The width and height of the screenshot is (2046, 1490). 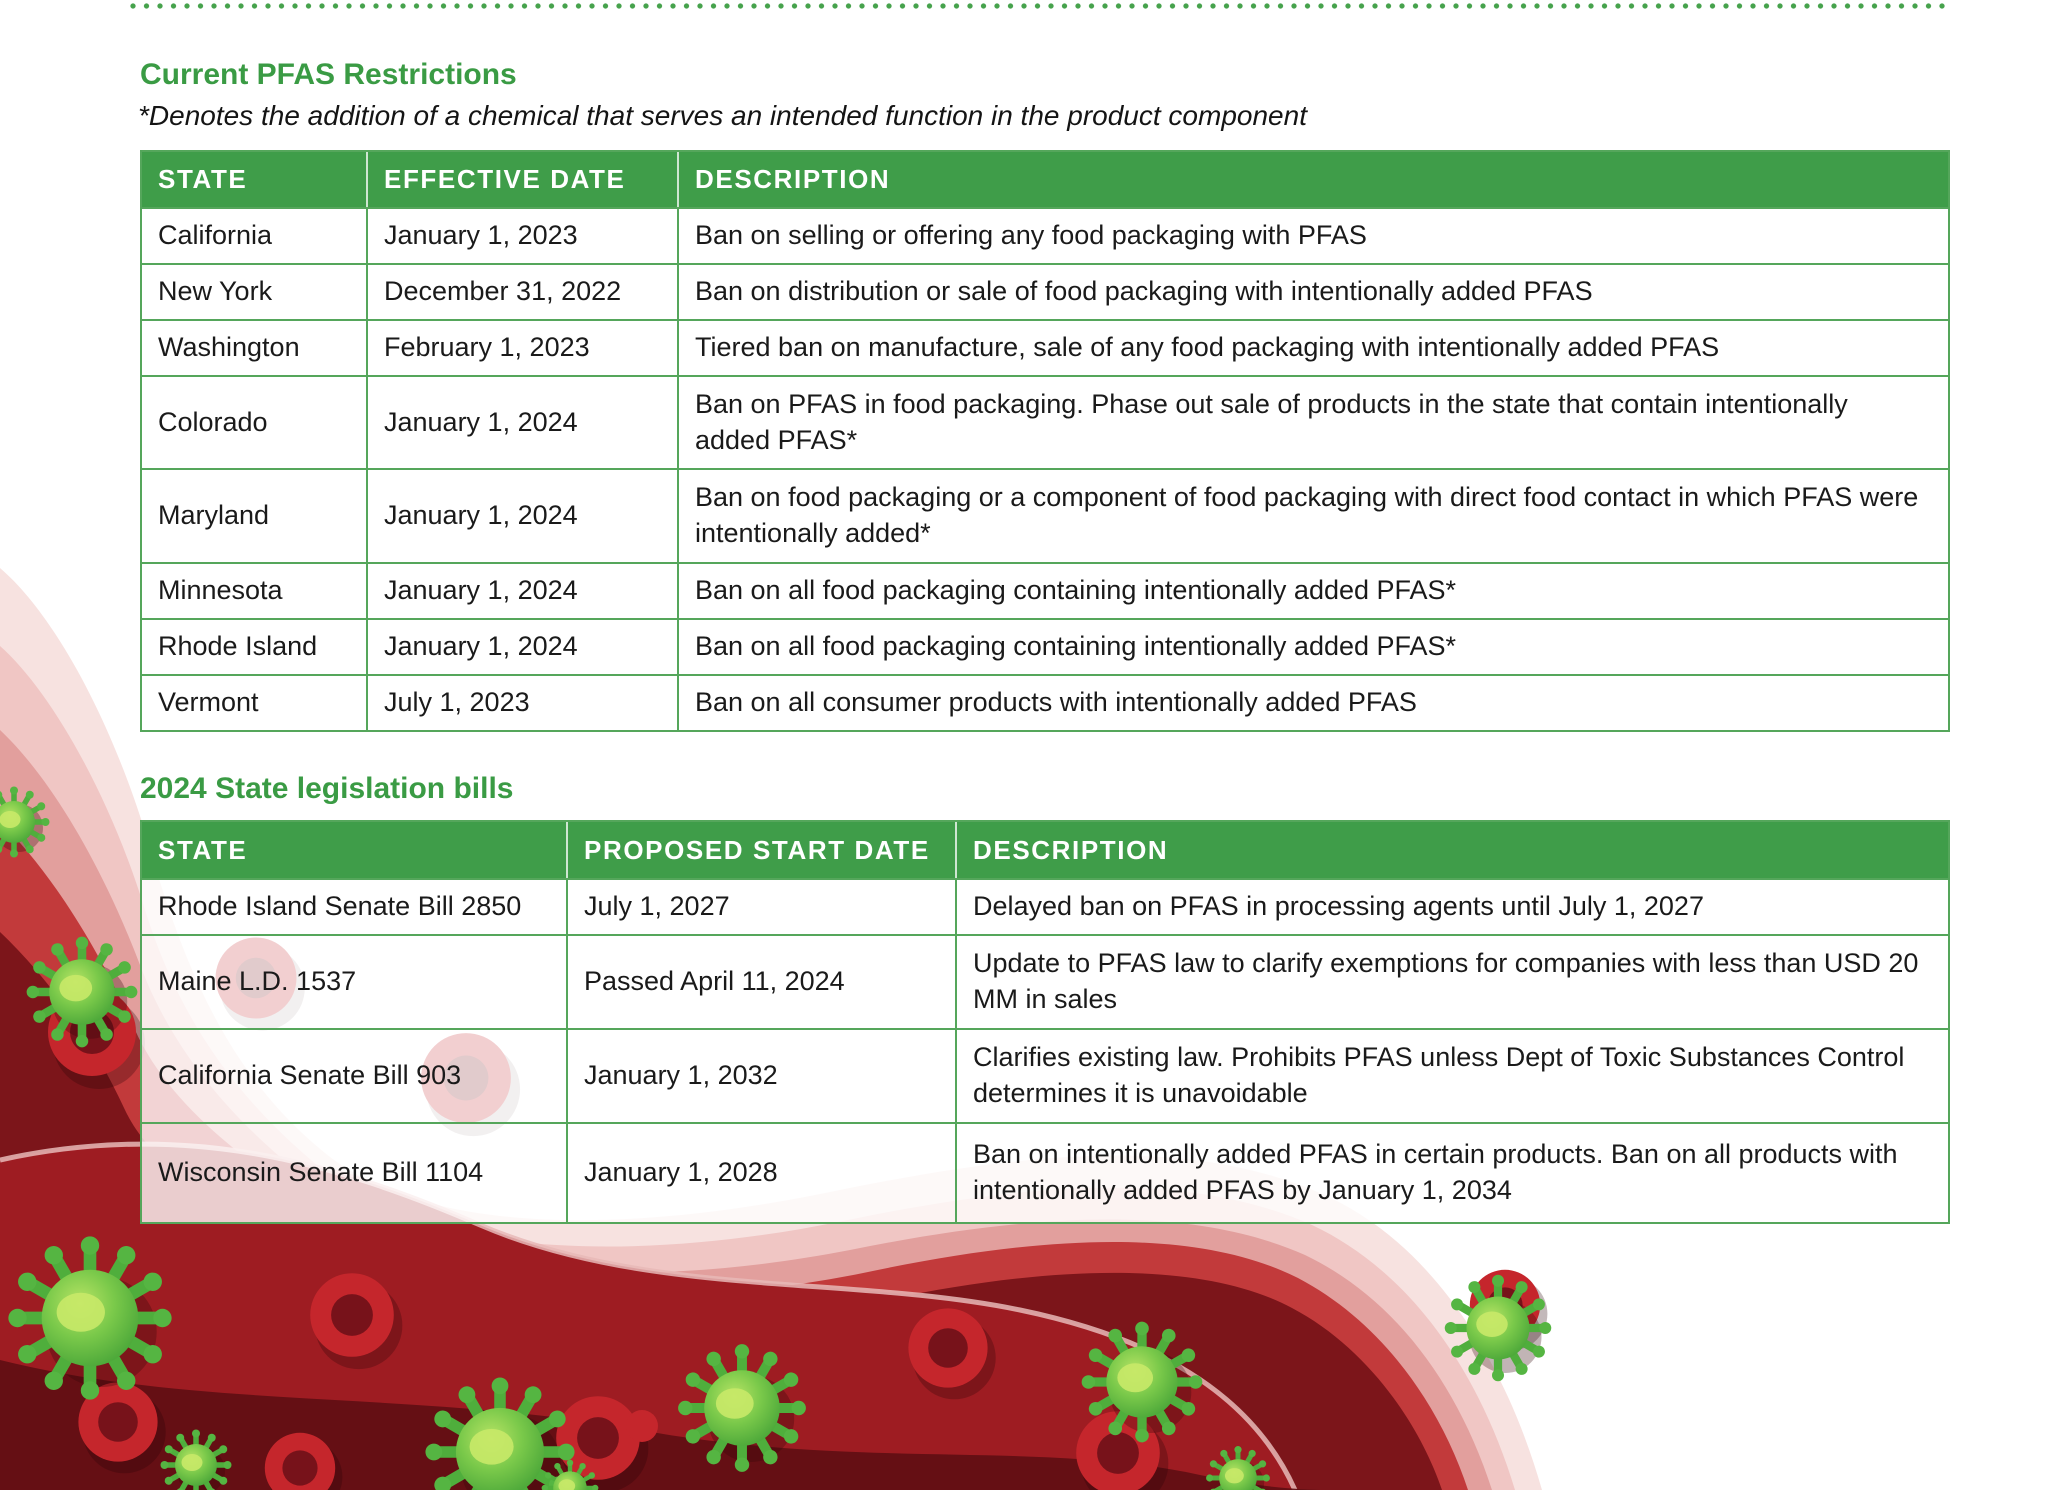 I want to click on cell-date: January 1, 2023, so click(x=521, y=236).